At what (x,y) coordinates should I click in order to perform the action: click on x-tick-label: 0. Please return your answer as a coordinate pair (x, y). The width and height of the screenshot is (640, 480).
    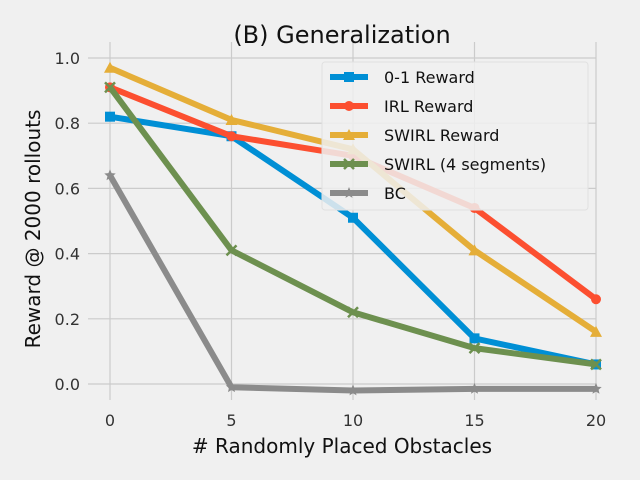
    Looking at the image, I should click on (110, 420).